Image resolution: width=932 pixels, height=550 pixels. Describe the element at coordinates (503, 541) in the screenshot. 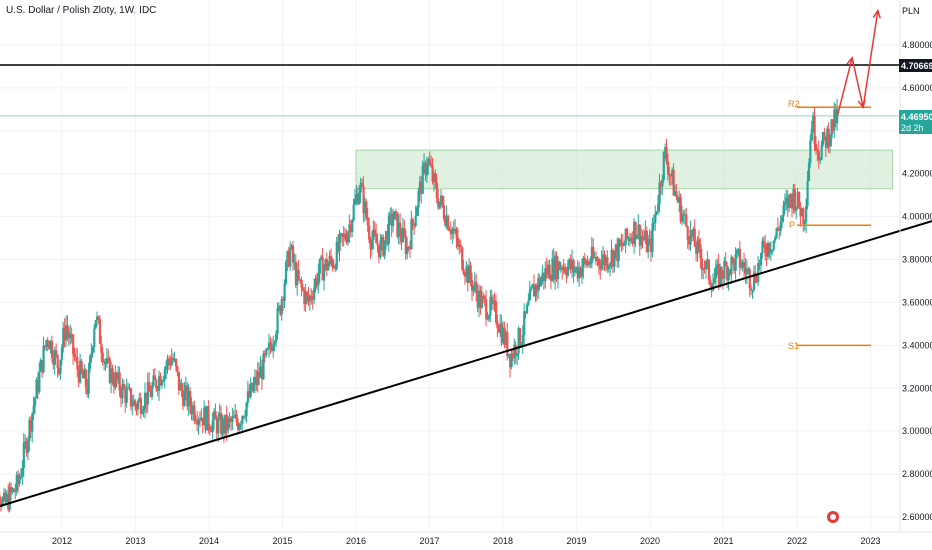

I see `x-tick-label: 2018` at that location.